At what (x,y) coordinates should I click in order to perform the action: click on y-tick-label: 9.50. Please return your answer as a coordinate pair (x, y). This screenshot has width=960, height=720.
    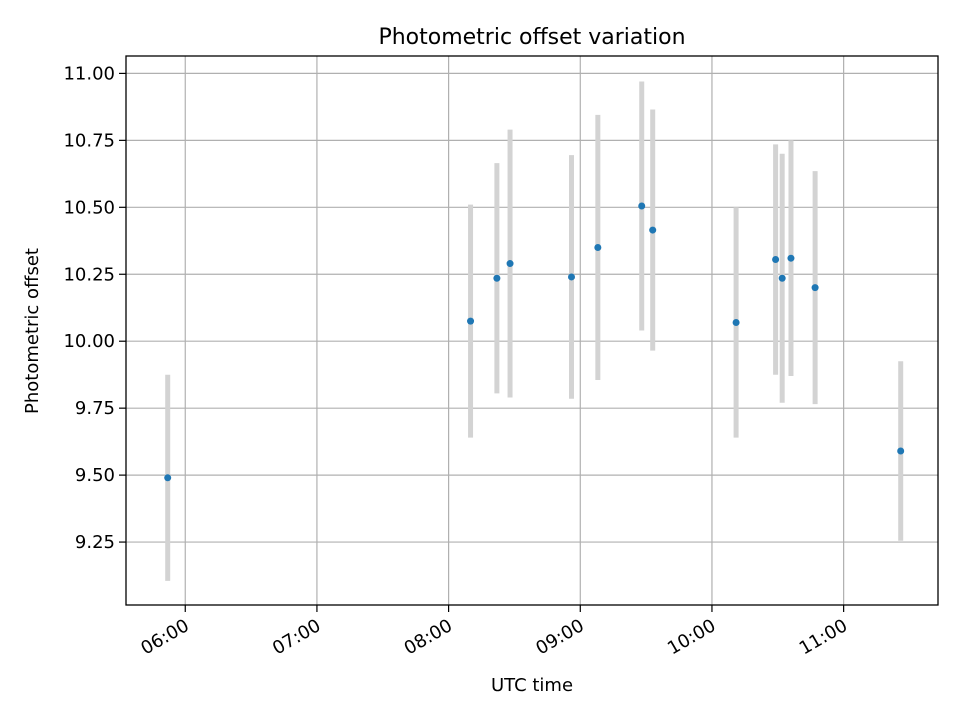
    Looking at the image, I should click on (95, 475).